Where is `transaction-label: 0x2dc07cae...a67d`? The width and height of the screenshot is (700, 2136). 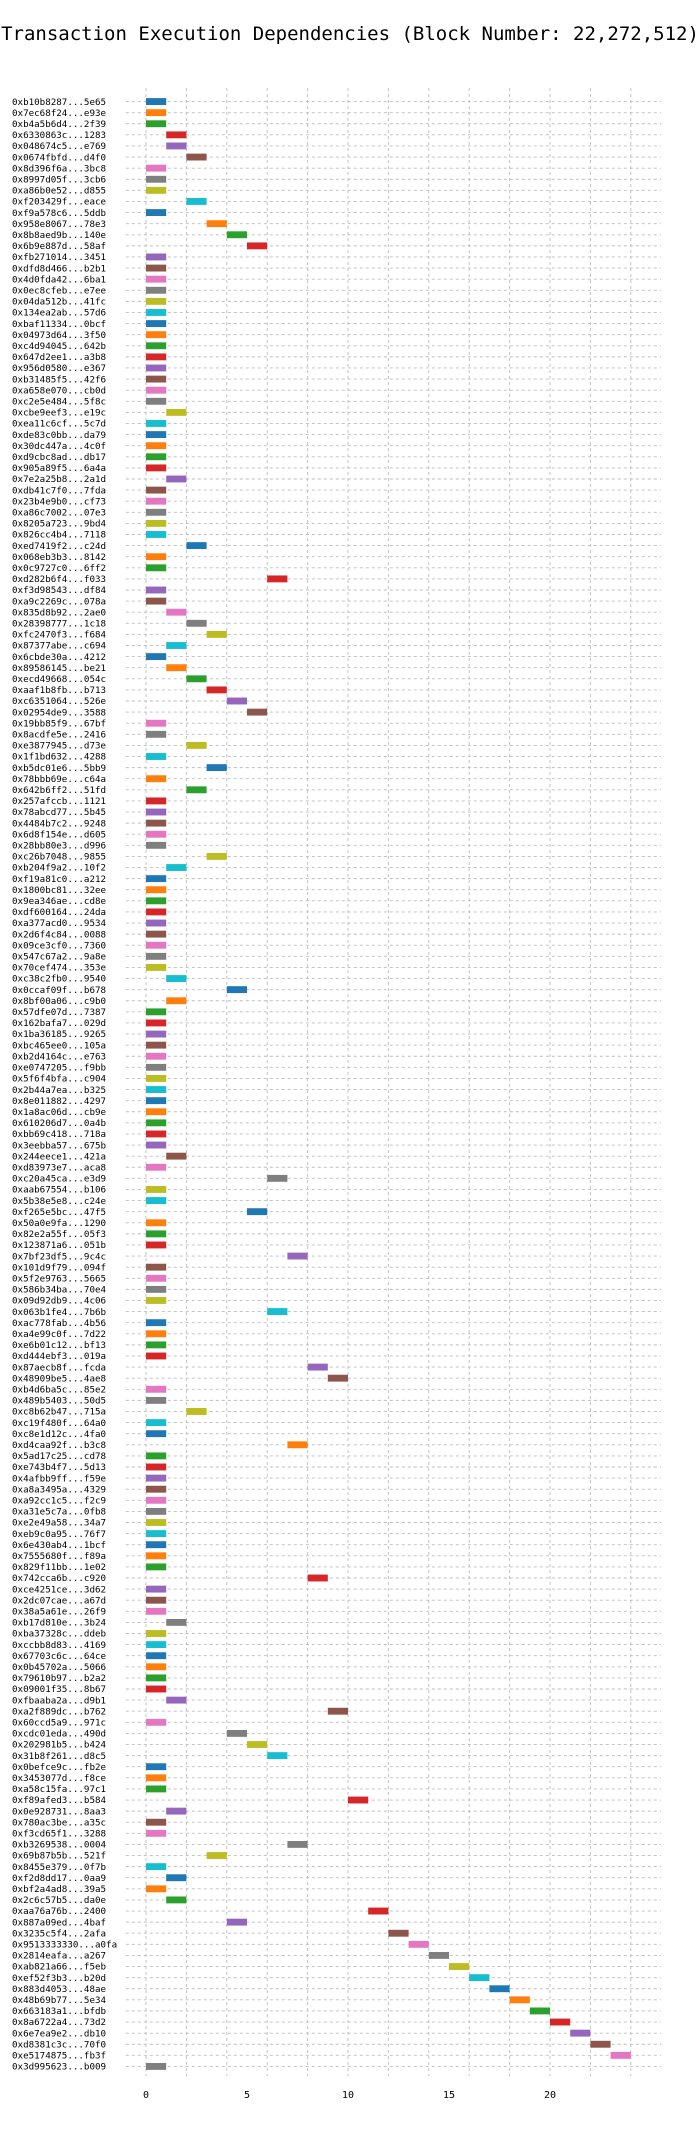 transaction-label: 0x2dc07cae...a67d is located at coordinates (59, 1600).